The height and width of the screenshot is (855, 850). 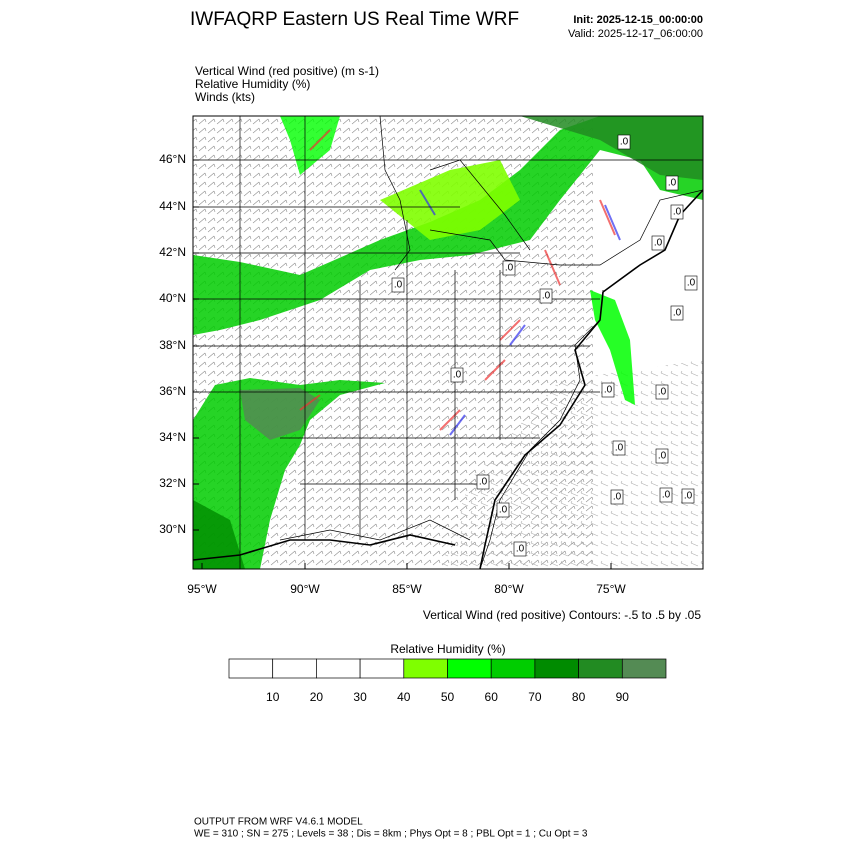 What do you see at coordinates (404, 697) in the screenshot?
I see `colorbar-label: 40` at bounding box center [404, 697].